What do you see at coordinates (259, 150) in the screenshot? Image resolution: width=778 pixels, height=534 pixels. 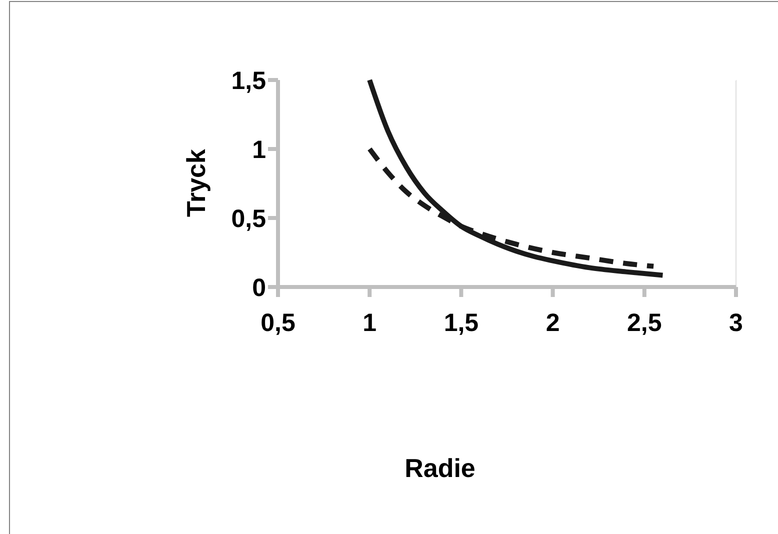 I see `y-tick-label: 1` at bounding box center [259, 150].